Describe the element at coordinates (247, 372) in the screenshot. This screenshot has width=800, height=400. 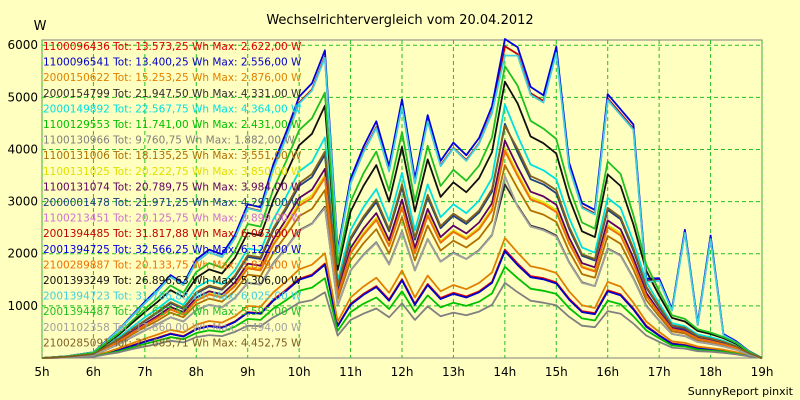
I see `x-tick-label: 9h` at that location.